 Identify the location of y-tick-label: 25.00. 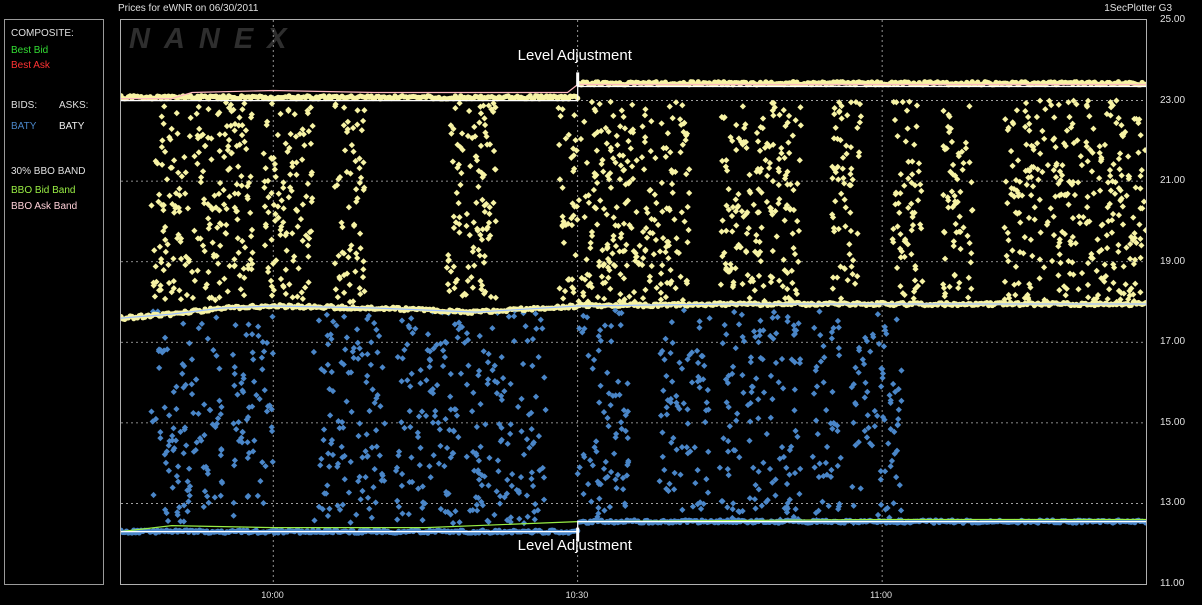
(1173, 19).